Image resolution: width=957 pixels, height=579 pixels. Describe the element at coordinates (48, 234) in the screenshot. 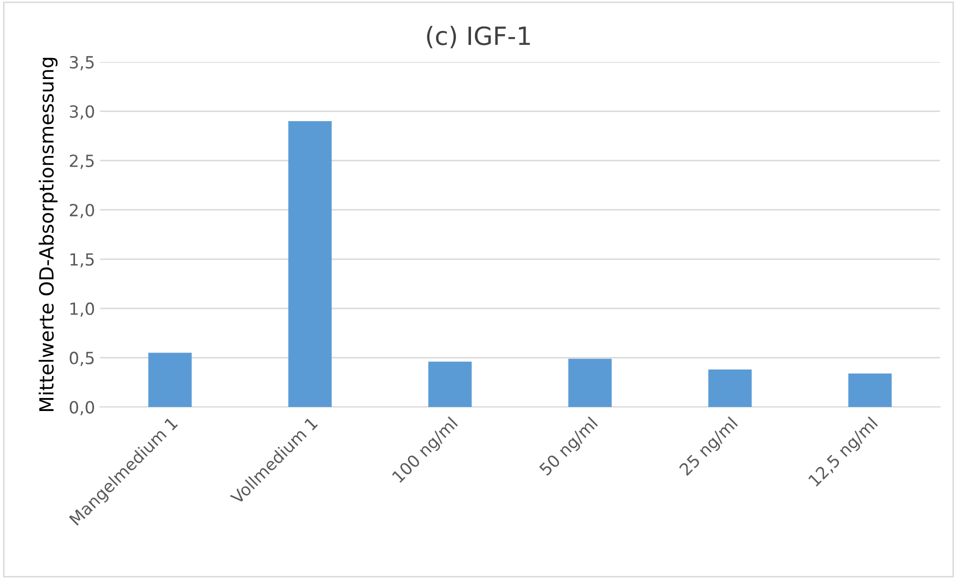

I see `y-axis-title: Mittelwerte OD-Absorptionsmessung` at that location.